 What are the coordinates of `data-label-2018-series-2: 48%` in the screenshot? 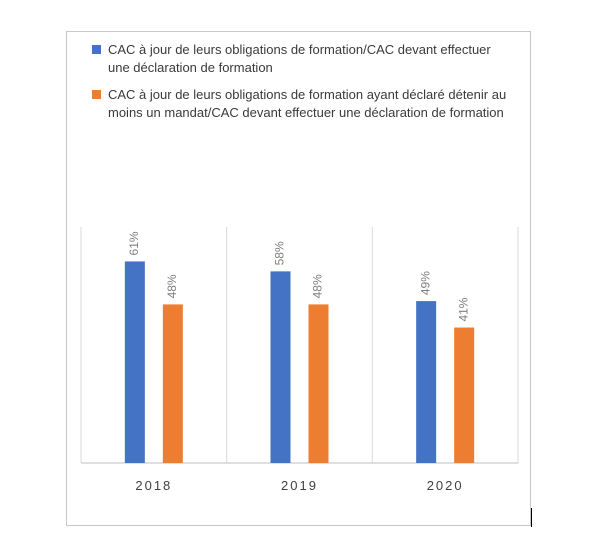 It's located at (172, 286).